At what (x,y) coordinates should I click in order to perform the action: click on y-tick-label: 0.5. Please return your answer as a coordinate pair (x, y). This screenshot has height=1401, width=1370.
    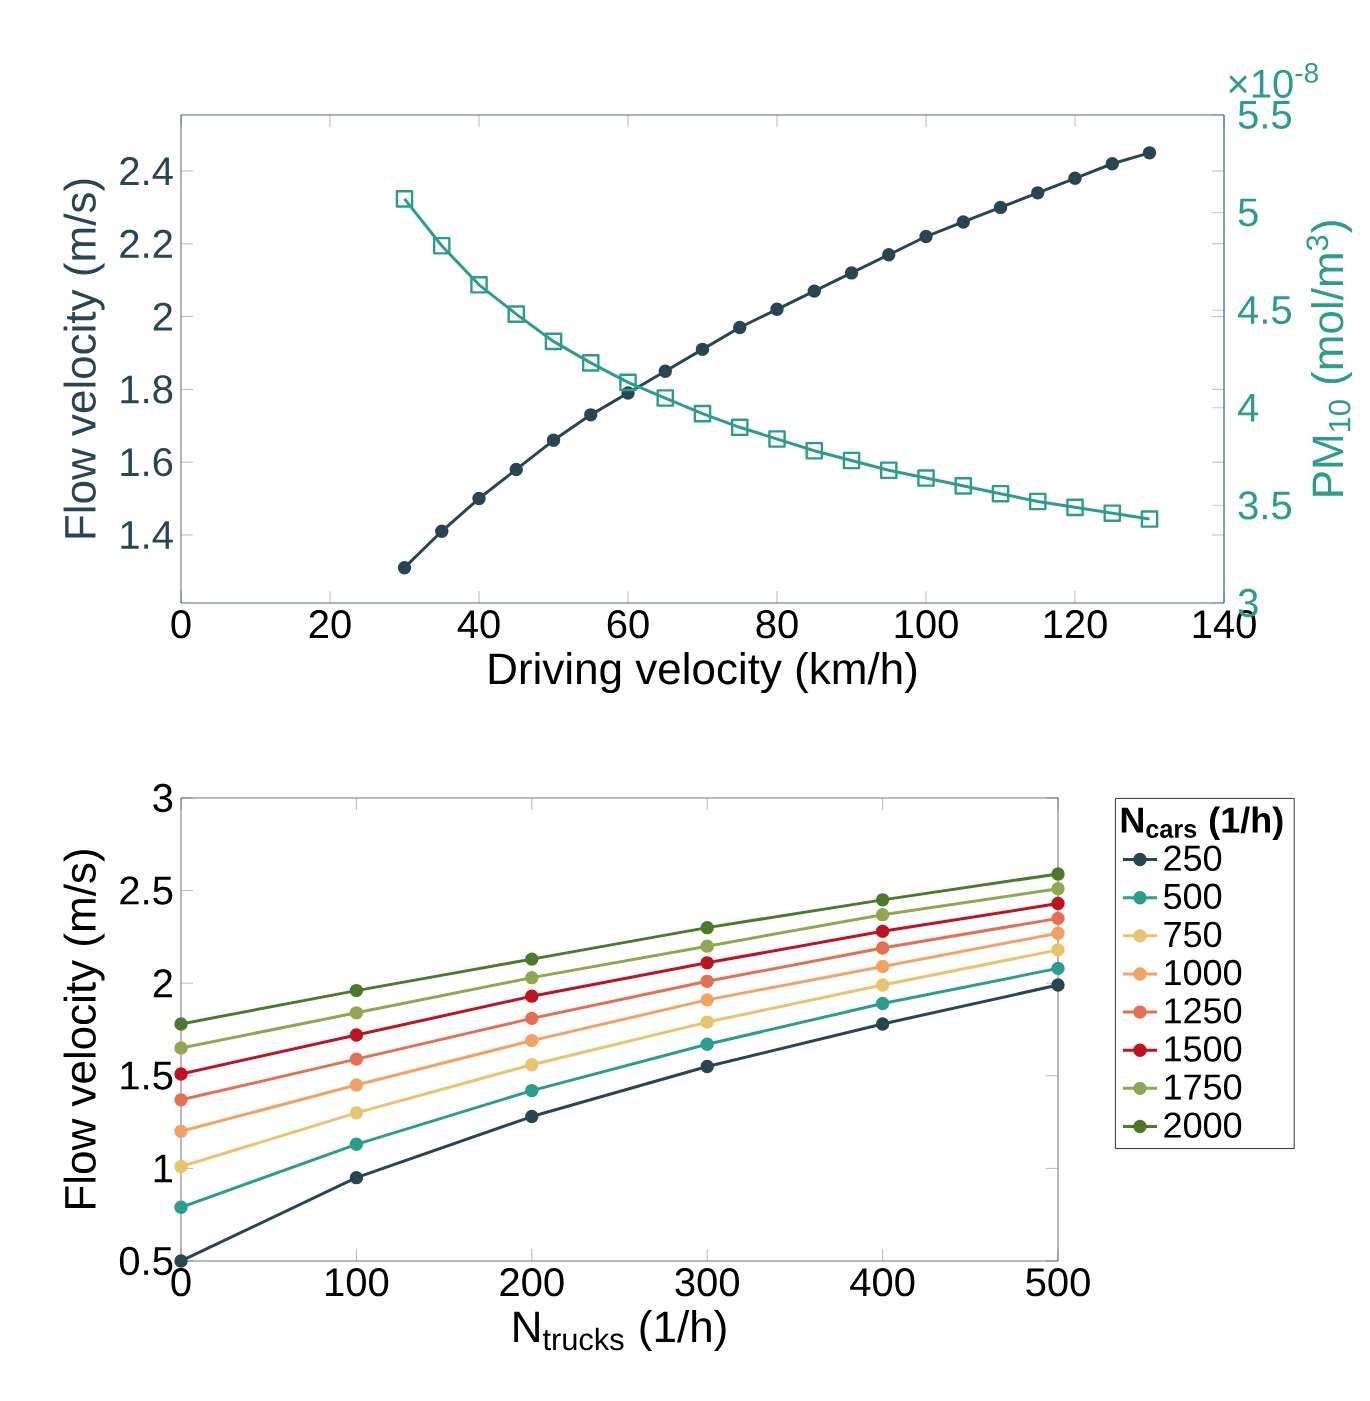
    Looking at the image, I should click on (146, 1261).